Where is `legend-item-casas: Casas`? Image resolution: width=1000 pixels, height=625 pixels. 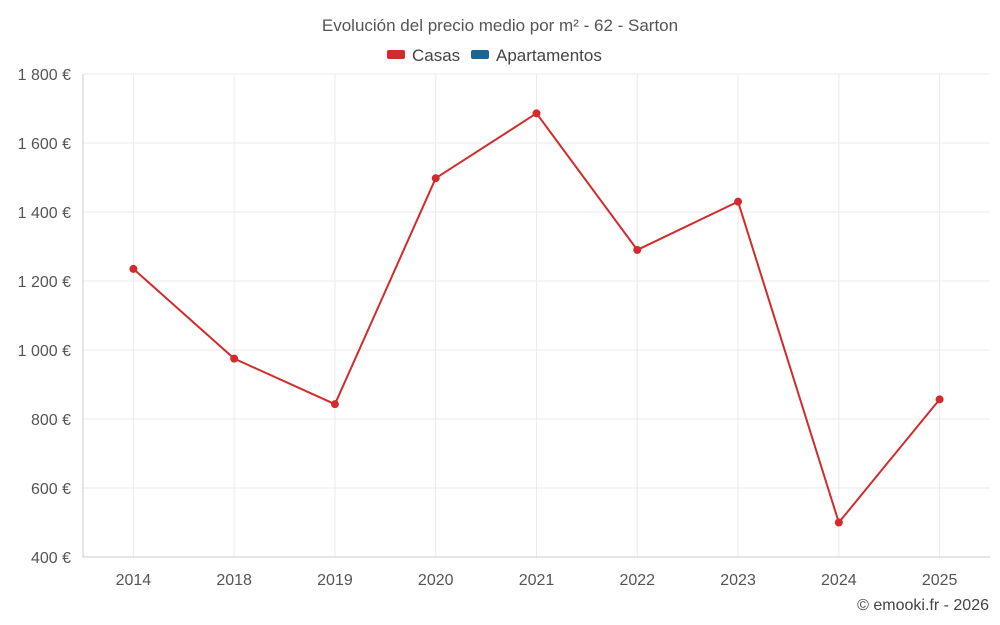 legend-item-casas: Casas is located at coordinates (423, 55).